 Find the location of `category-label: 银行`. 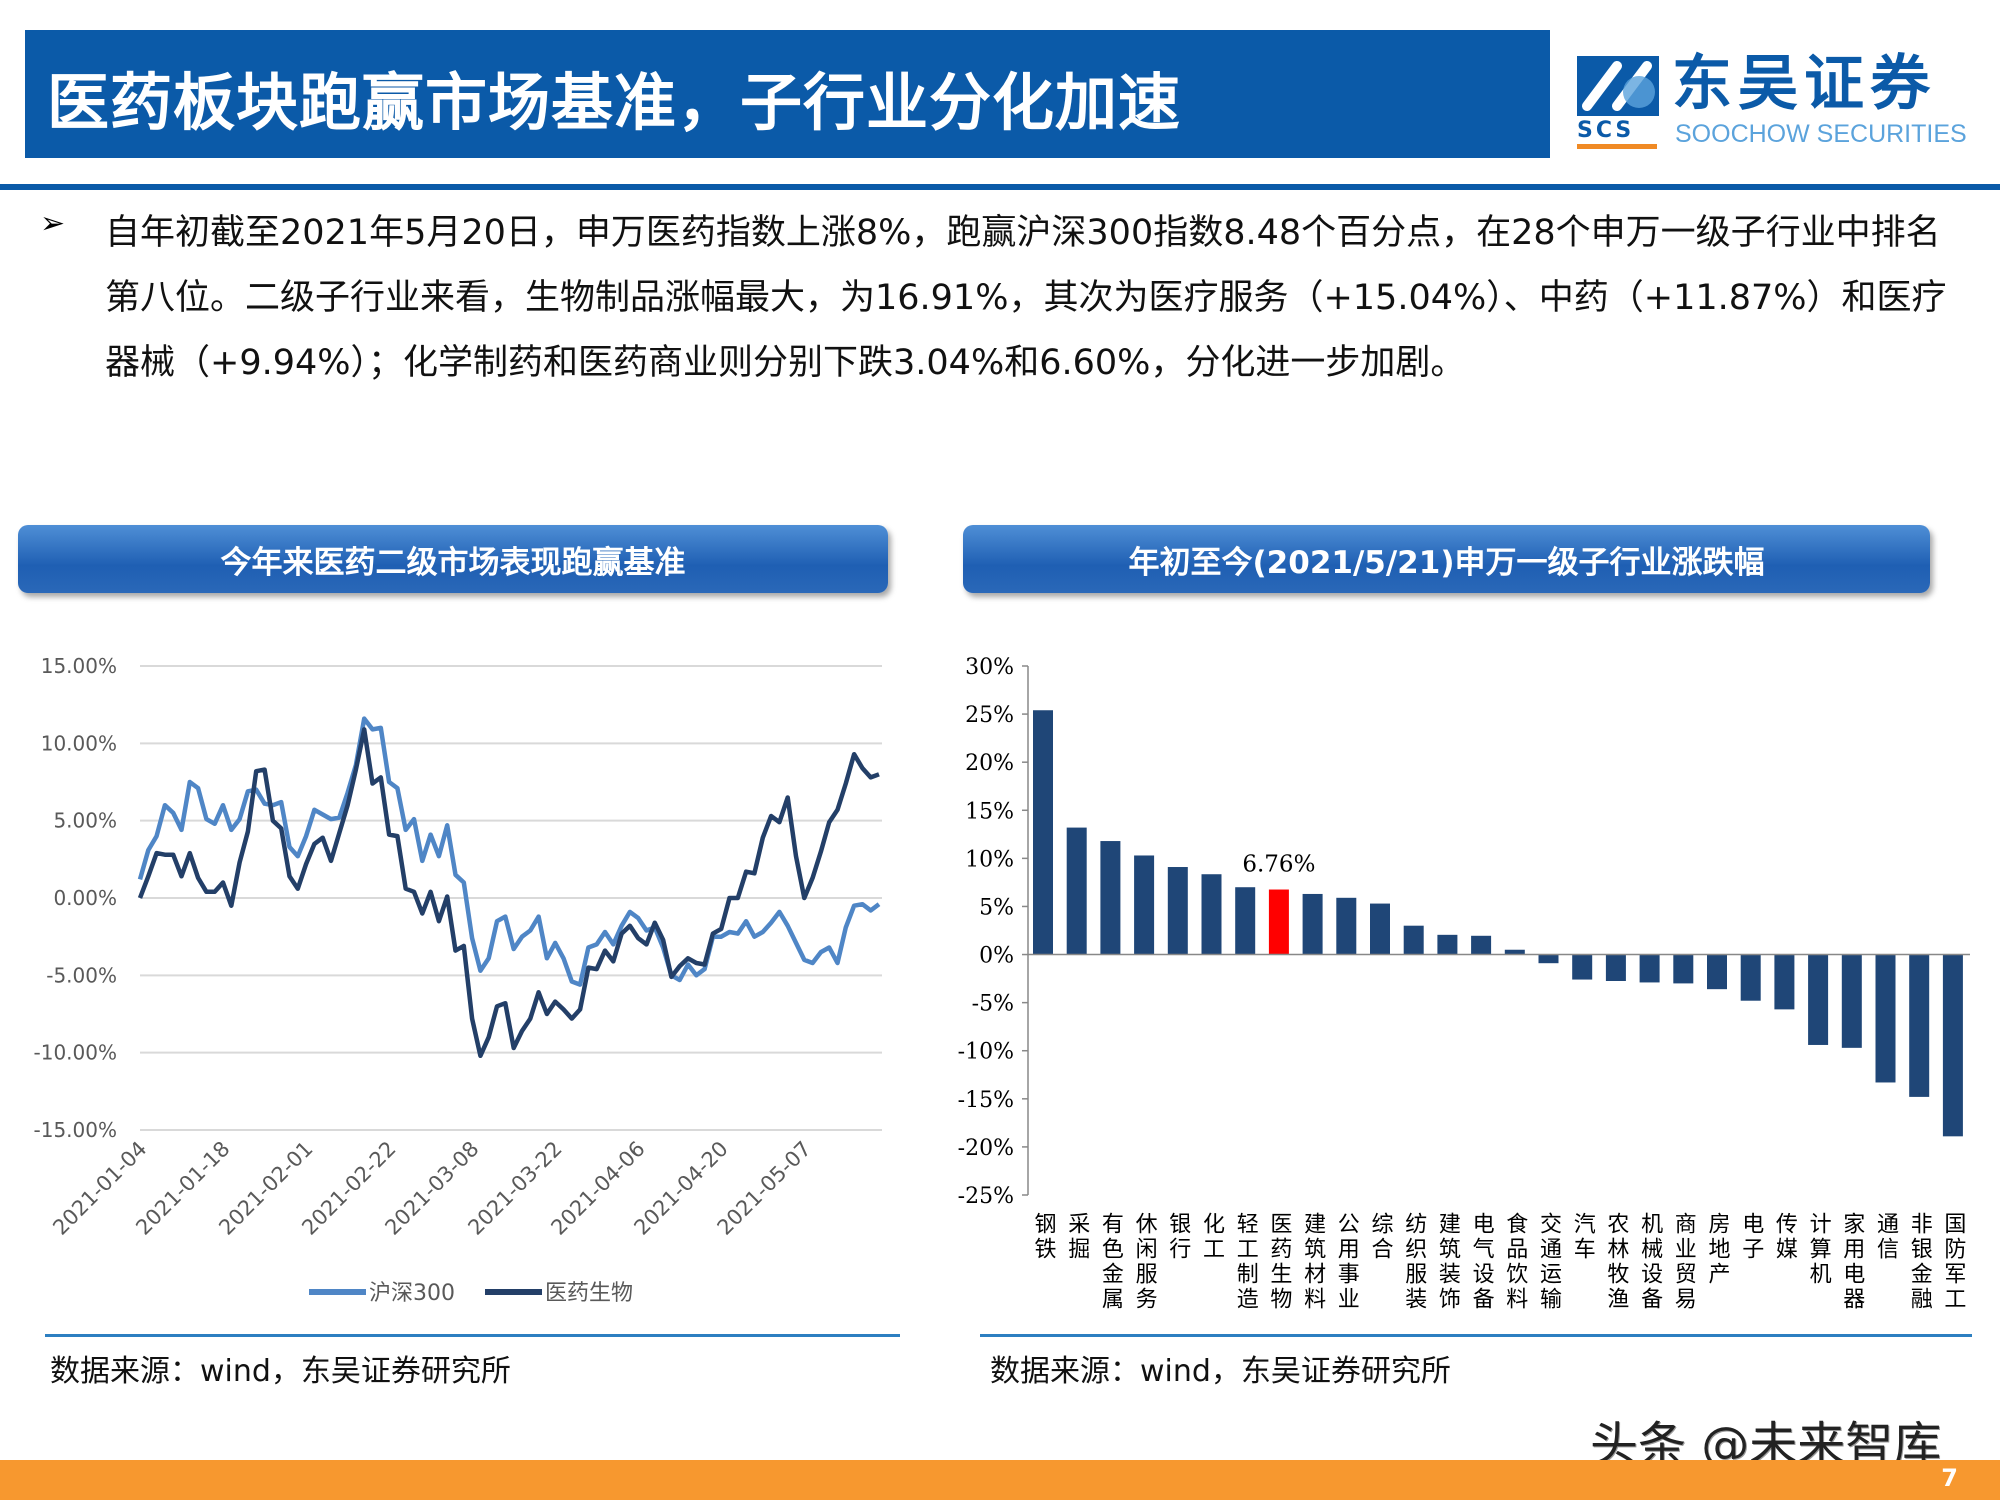

category-label: 银行 is located at coordinates (1178, 1237).